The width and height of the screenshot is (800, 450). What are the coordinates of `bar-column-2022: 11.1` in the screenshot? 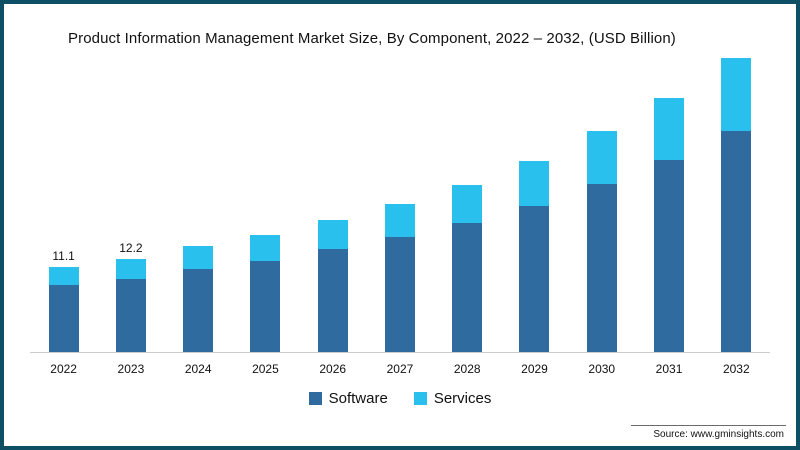 It's located at (63, 204).